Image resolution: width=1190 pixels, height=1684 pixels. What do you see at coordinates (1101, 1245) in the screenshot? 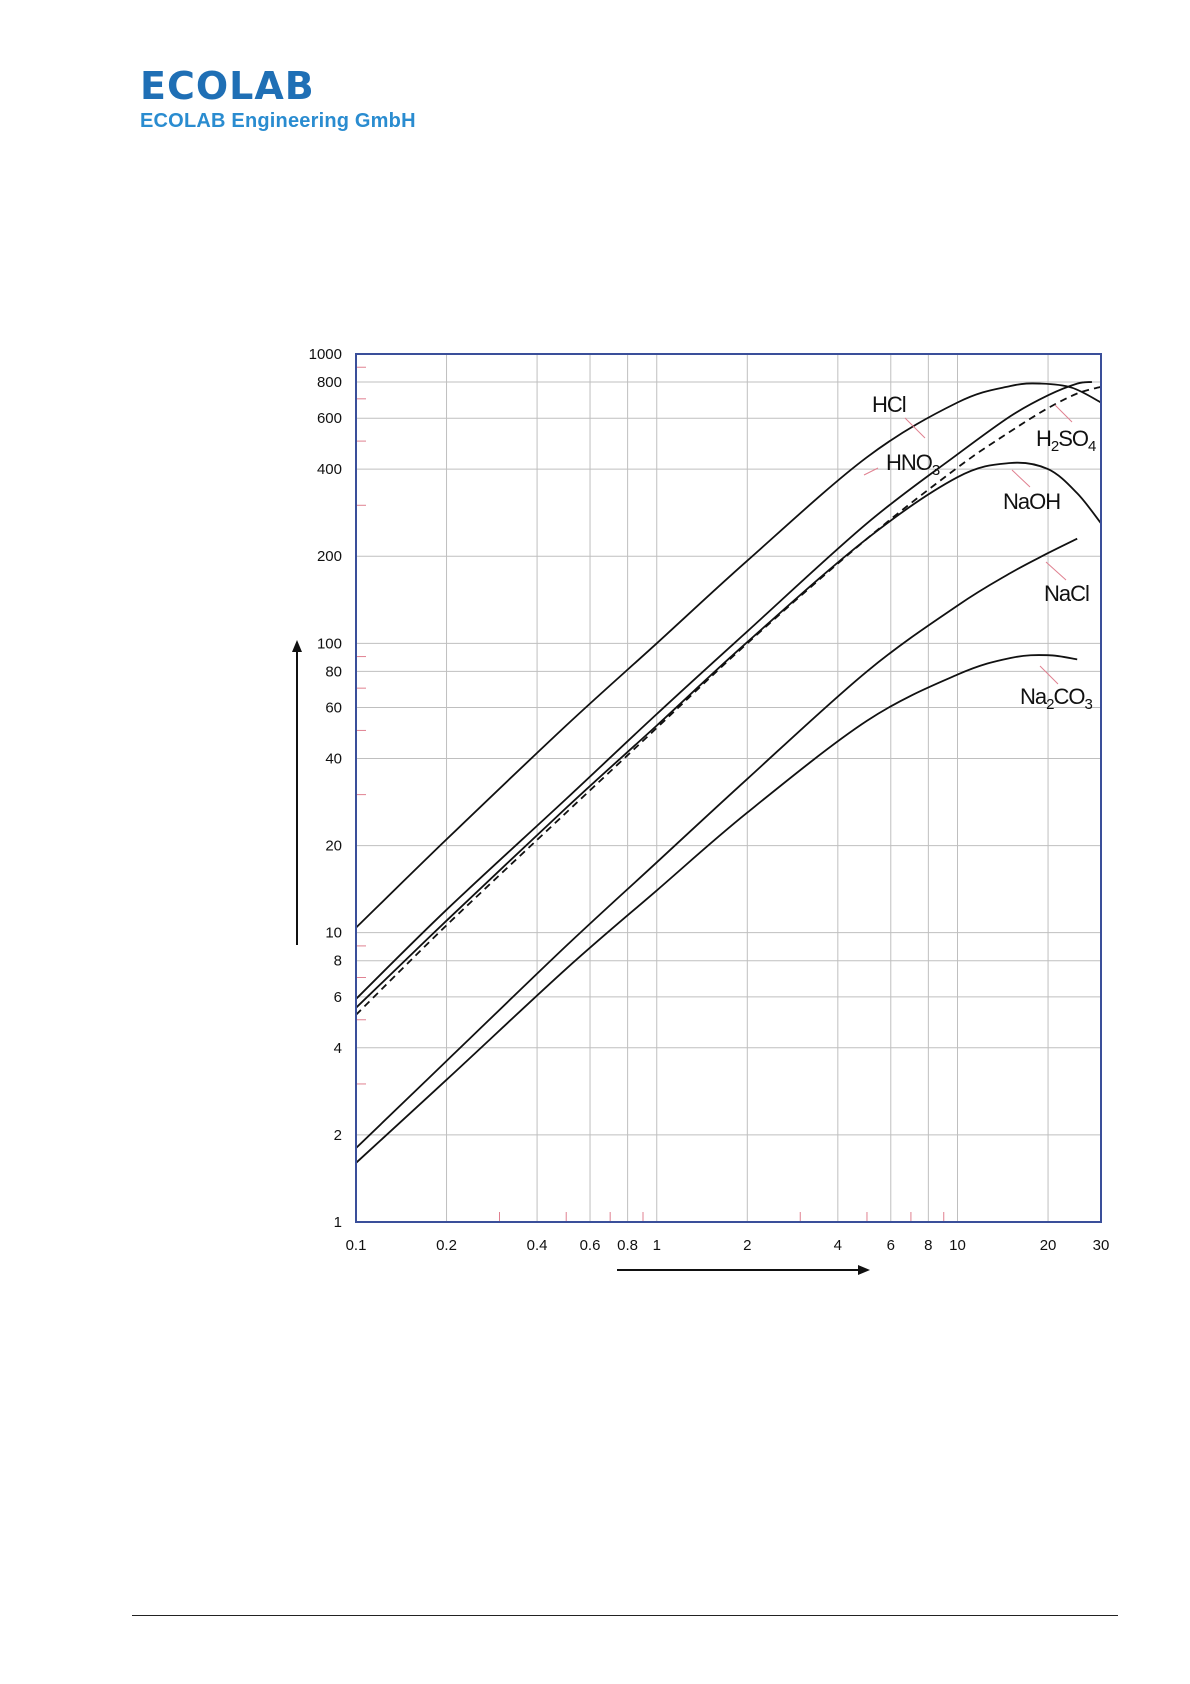
I see `x-tick-label: 30` at bounding box center [1101, 1245].